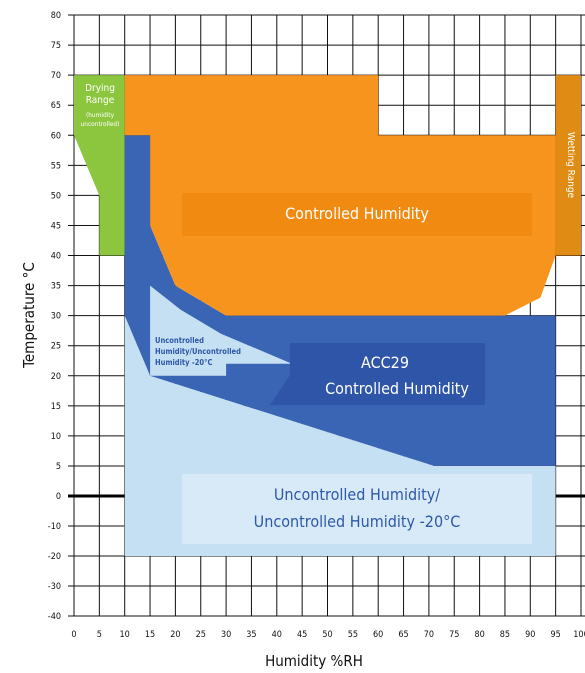 Image resolution: width=585 pixels, height=673 pixels. What do you see at coordinates (579, 635) in the screenshot?
I see `x-tick-label-20: 100` at bounding box center [579, 635].